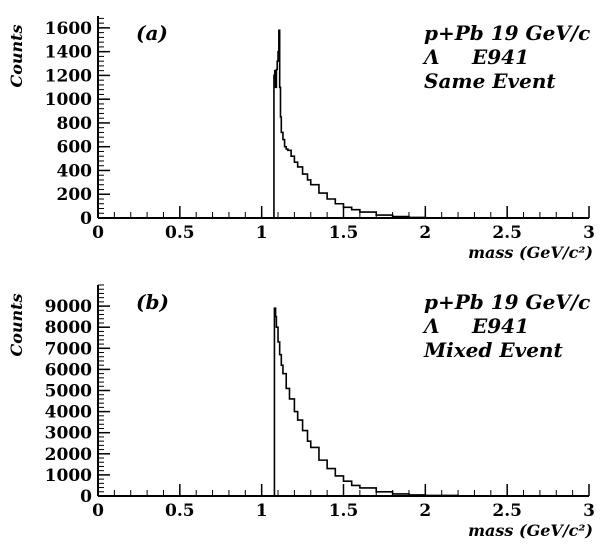 This screenshot has height=544, width=604. I want to click on y-tick-label: 400, so click(75, 171).